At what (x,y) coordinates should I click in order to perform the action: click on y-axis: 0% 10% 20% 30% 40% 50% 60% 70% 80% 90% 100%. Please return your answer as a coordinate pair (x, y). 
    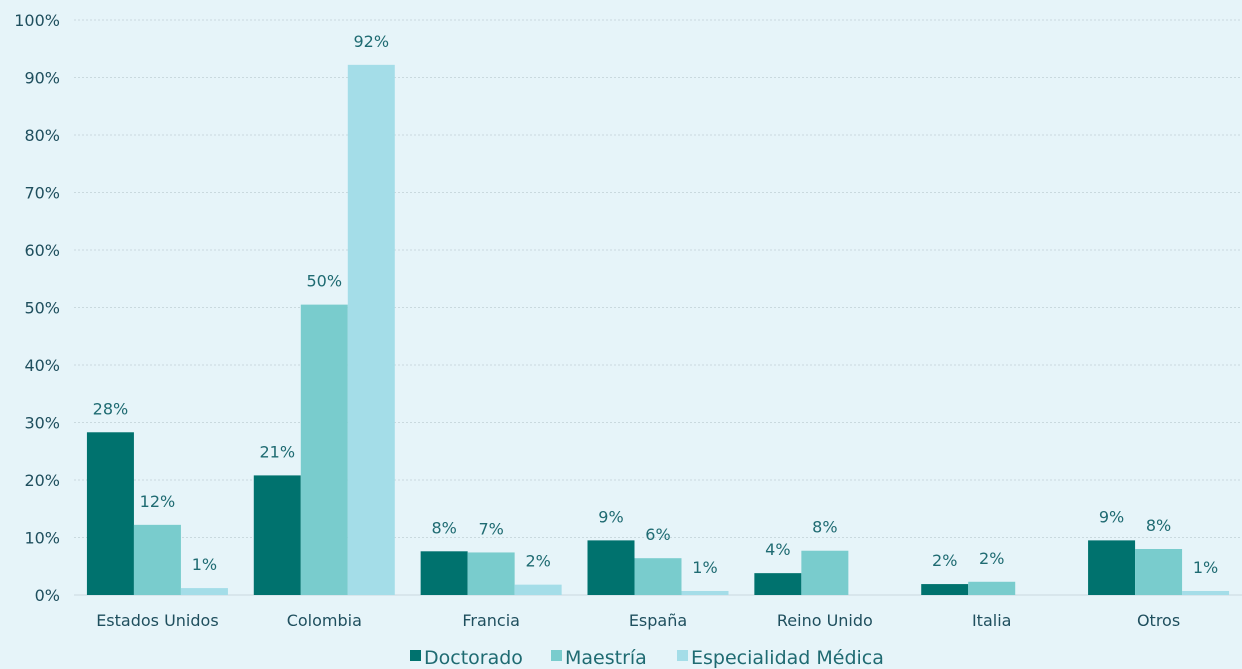
    Looking at the image, I should click on (37, 308).